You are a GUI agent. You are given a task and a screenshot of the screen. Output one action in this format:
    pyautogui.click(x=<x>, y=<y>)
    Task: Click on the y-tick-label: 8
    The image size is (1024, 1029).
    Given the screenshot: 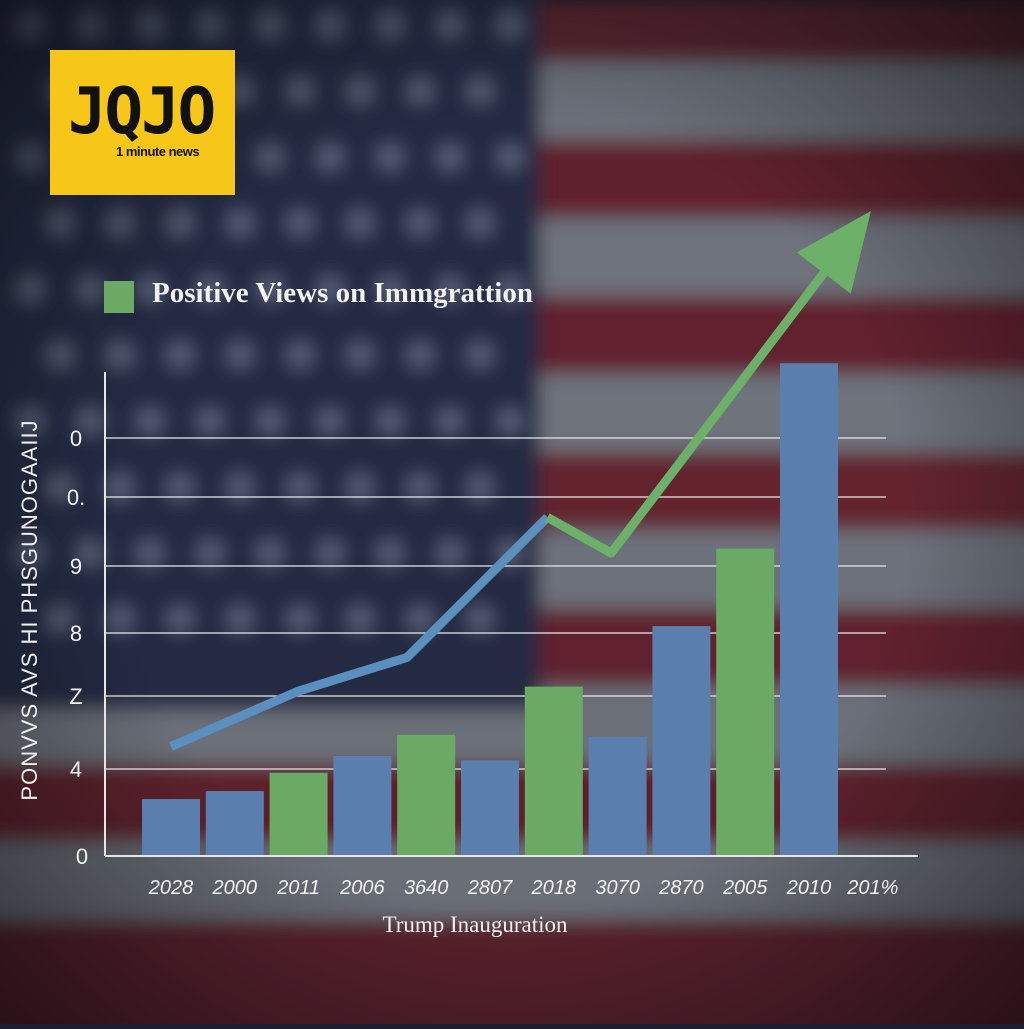 What is the action you would take?
    pyautogui.click(x=76, y=633)
    